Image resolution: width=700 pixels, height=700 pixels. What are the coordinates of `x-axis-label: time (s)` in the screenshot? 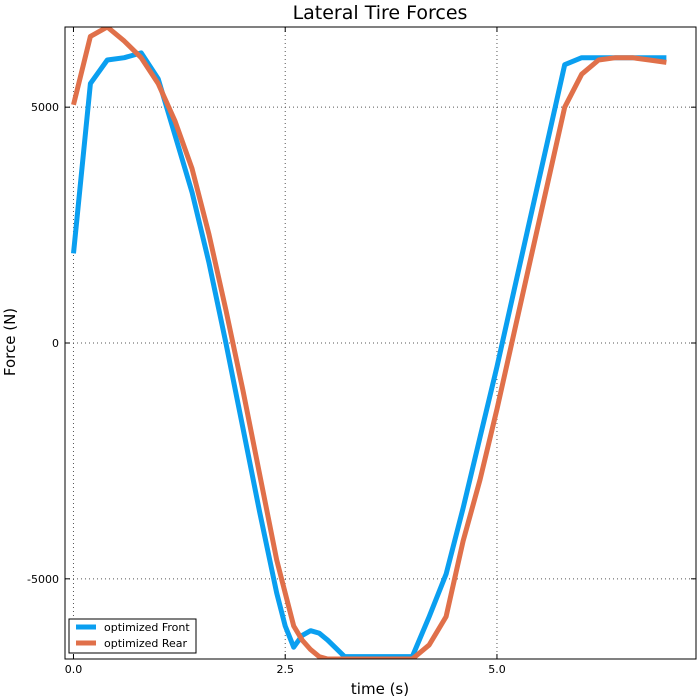 It's located at (380, 689).